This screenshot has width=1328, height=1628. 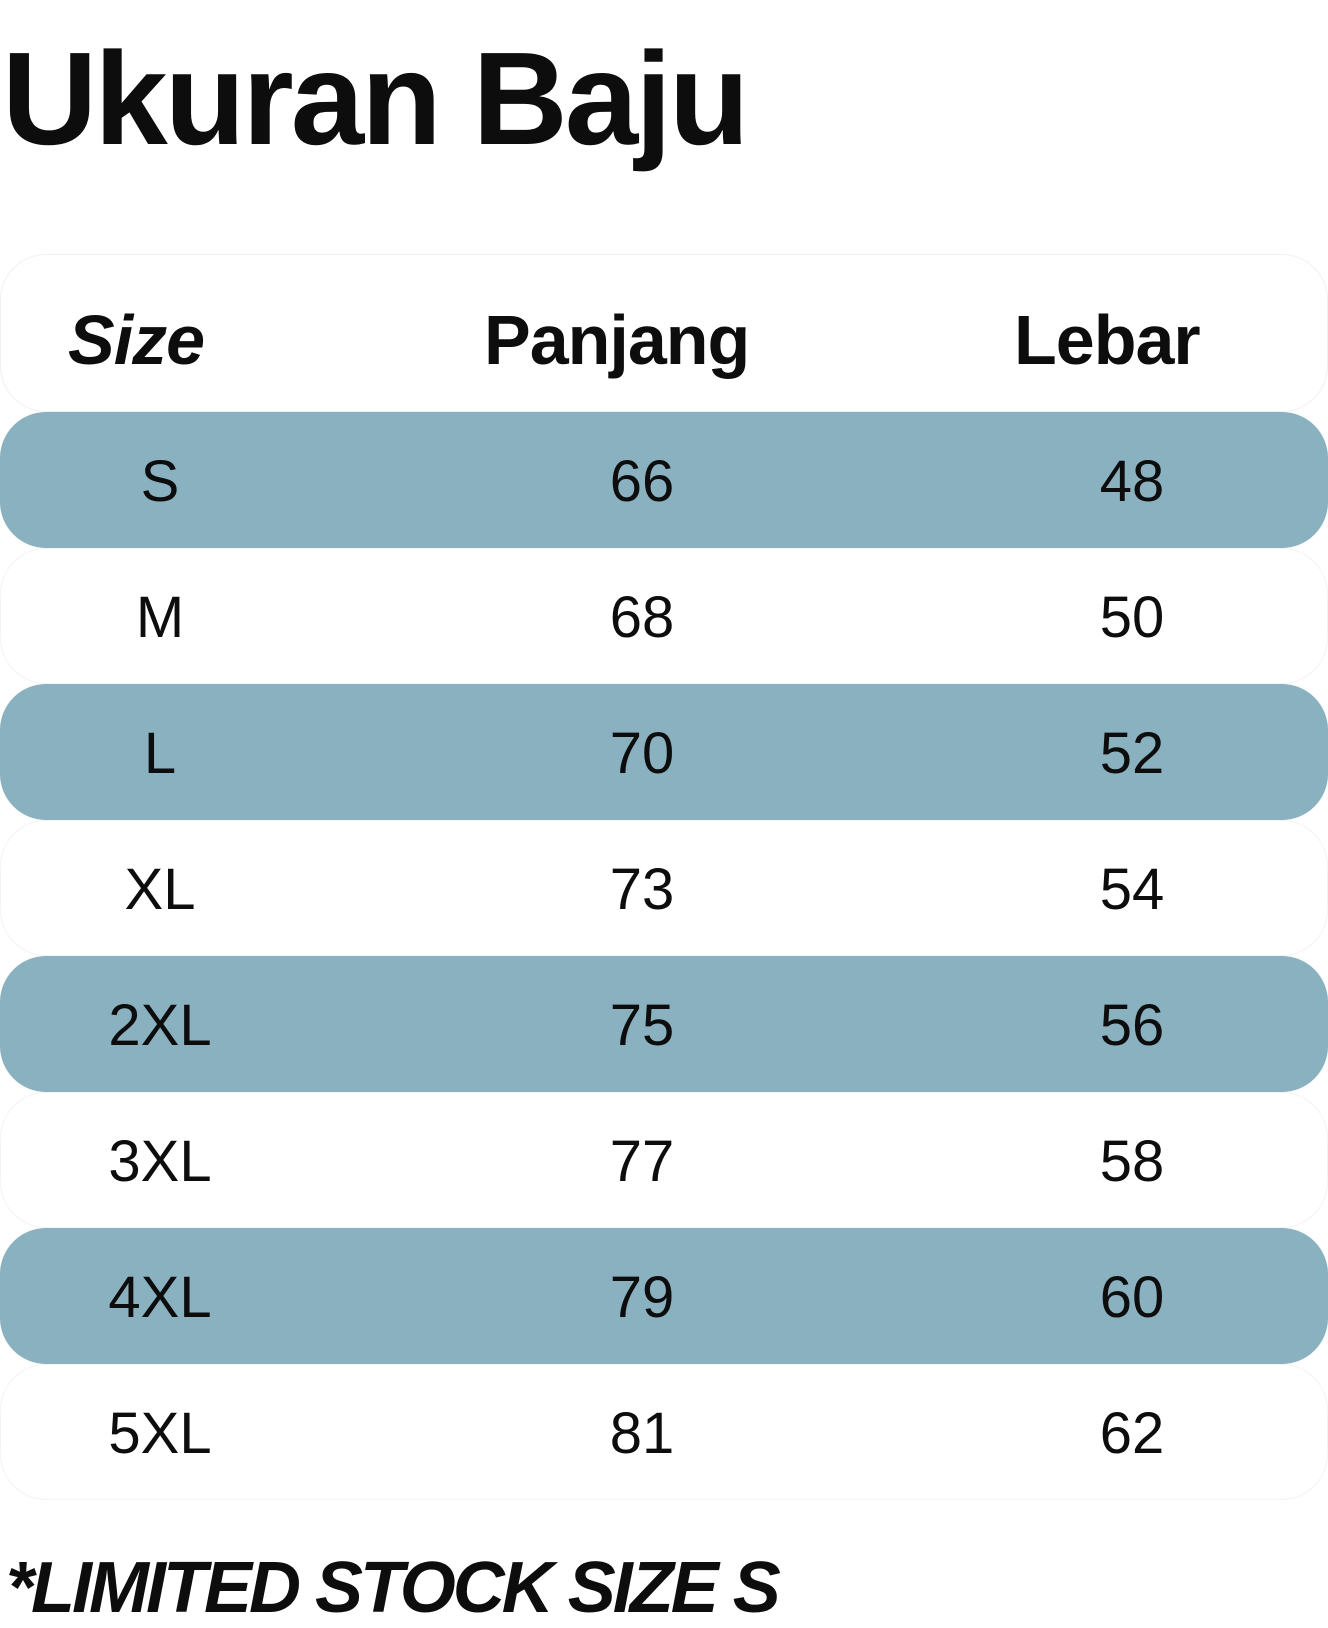 I want to click on table-row: S 66 48, so click(x=664, y=480).